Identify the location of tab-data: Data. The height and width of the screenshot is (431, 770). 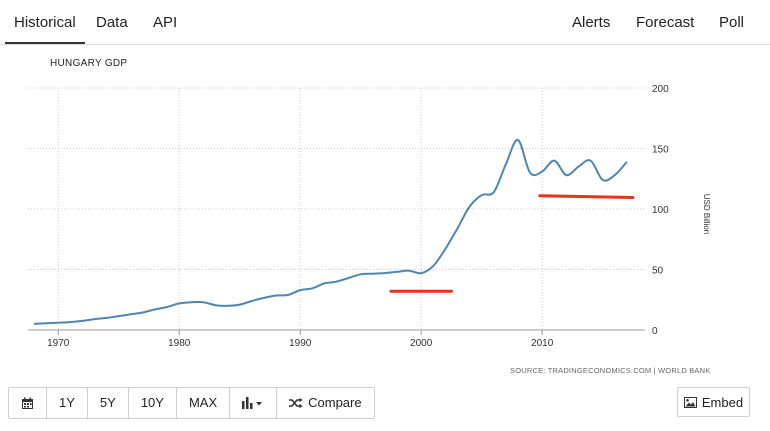
(112, 22).